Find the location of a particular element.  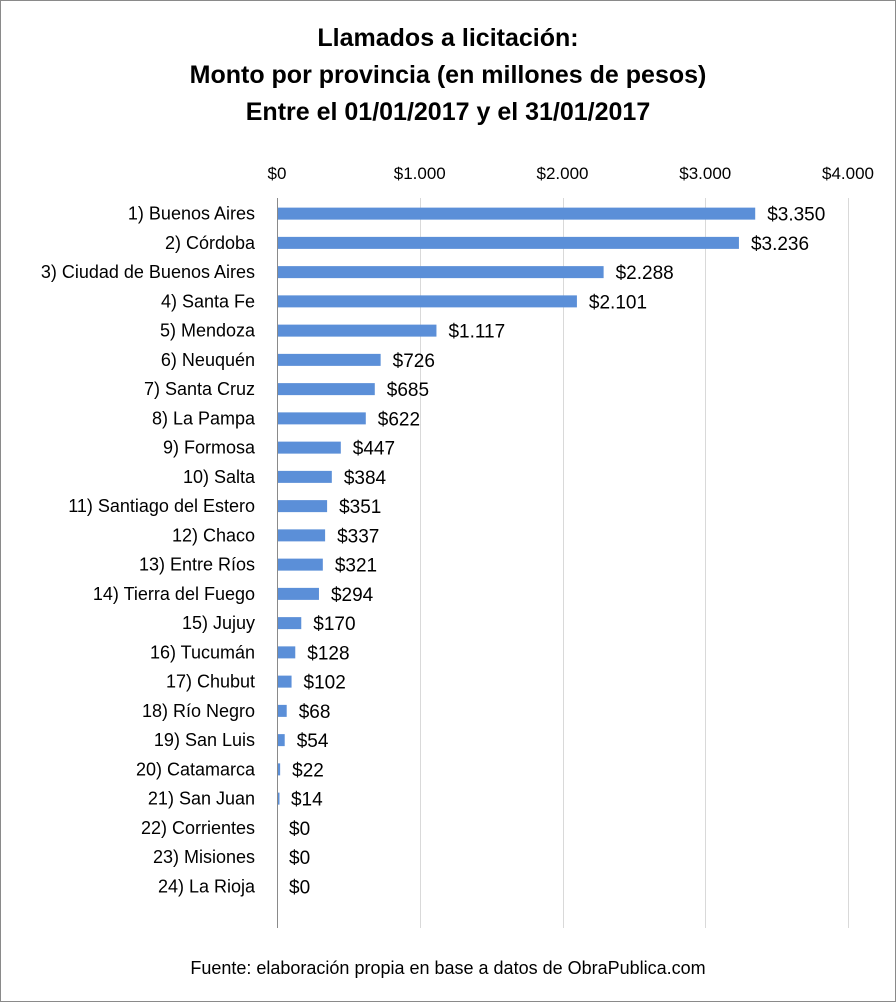

category-label: 24) La Rioja is located at coordinates (207, 886).